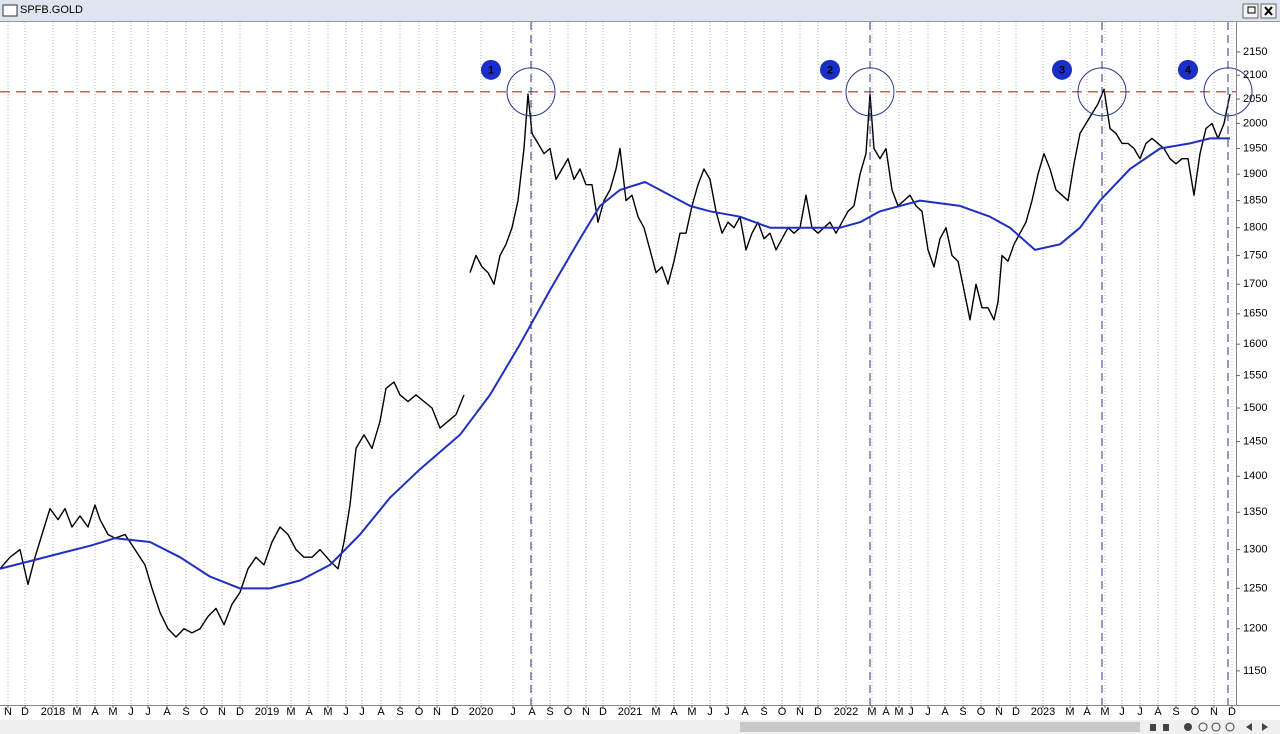 Image resolution: width=1280 pixels, height=734 pixels. I want to click on marker-label: 2, so click(830, 71).